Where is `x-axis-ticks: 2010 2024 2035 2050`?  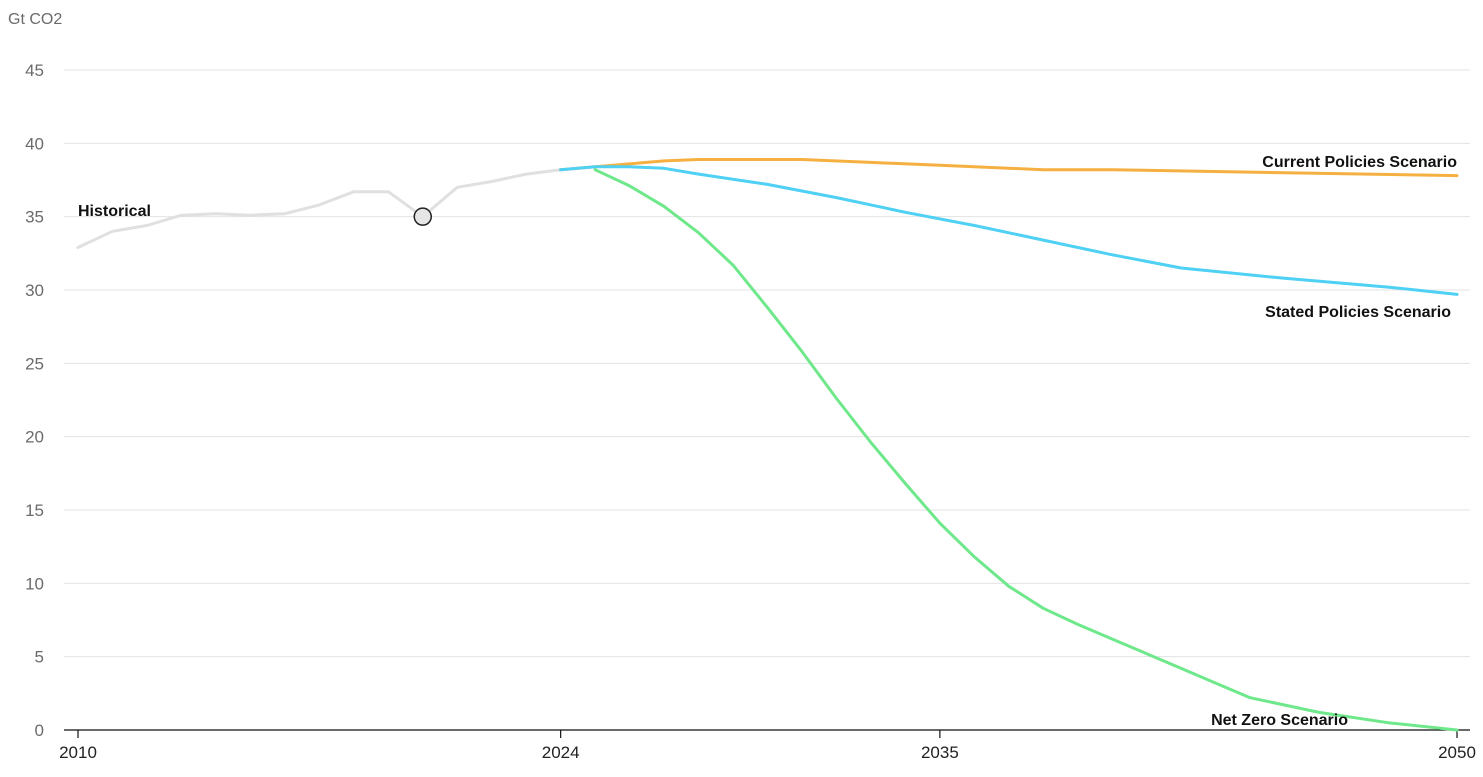 x-axis-ticks: 2010 2024 2035 2050 is located at coordinates (767, 745).